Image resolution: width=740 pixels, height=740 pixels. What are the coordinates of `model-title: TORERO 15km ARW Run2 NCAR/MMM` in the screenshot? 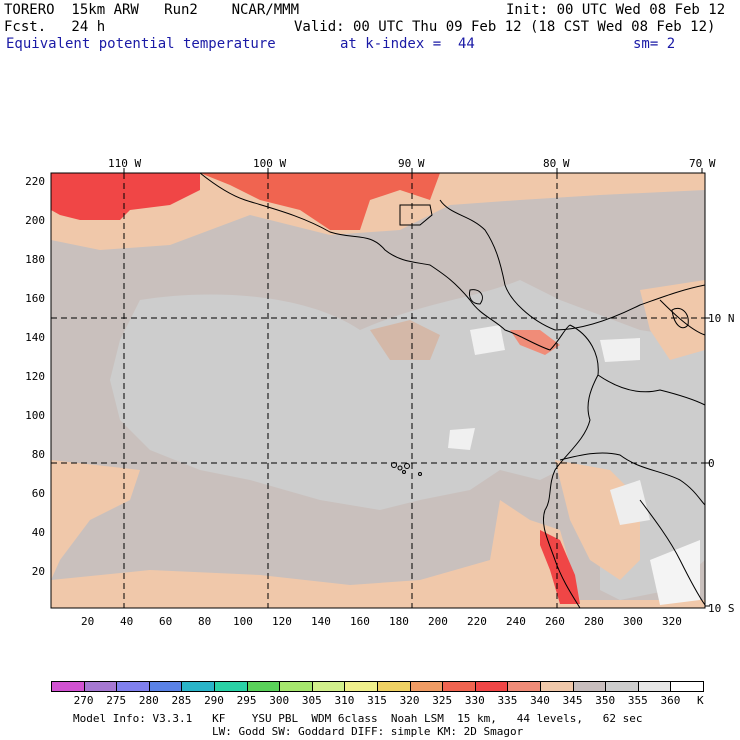 It's located at (152, 10).